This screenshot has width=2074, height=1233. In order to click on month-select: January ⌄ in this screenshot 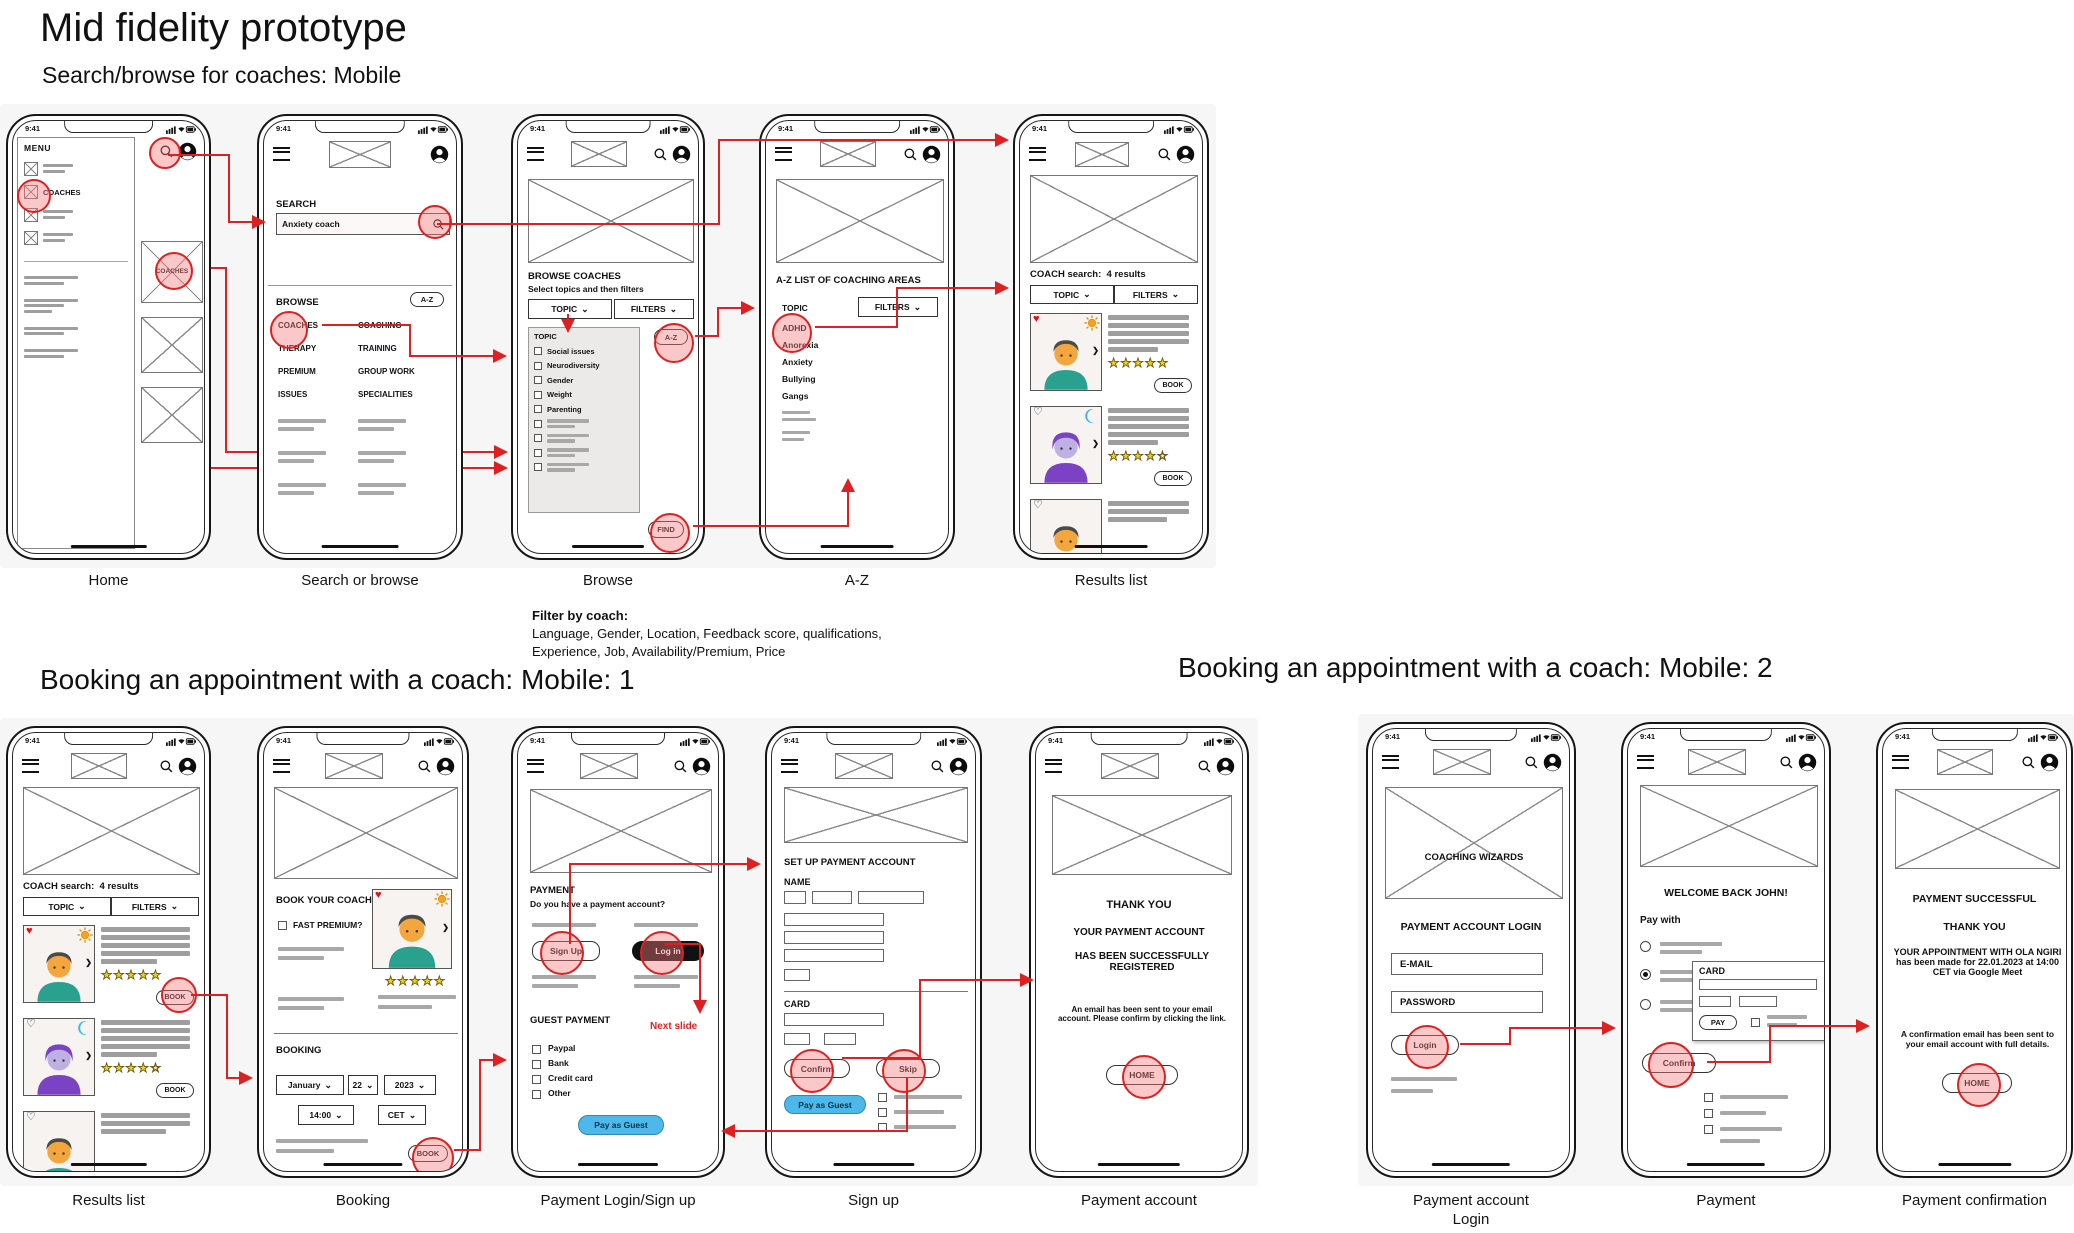, I will do `click(310, 1085)`.